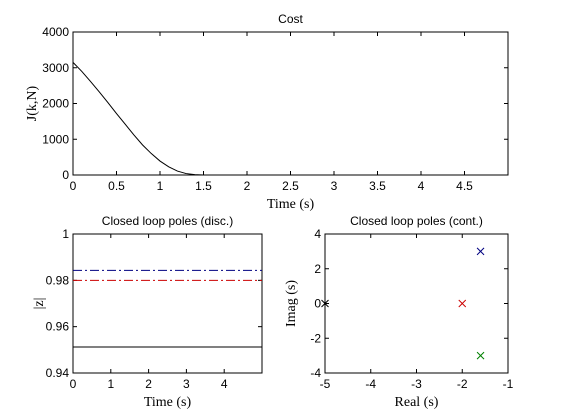  I want to click on cont-y-axis-label: Imag (s), so click(291, 303).